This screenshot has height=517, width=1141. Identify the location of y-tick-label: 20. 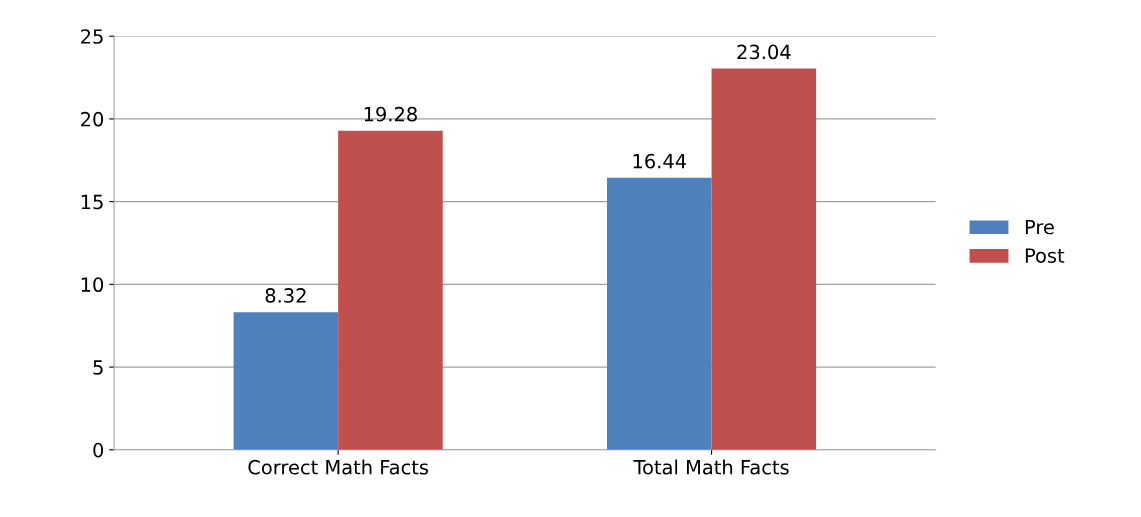
(92, 119).